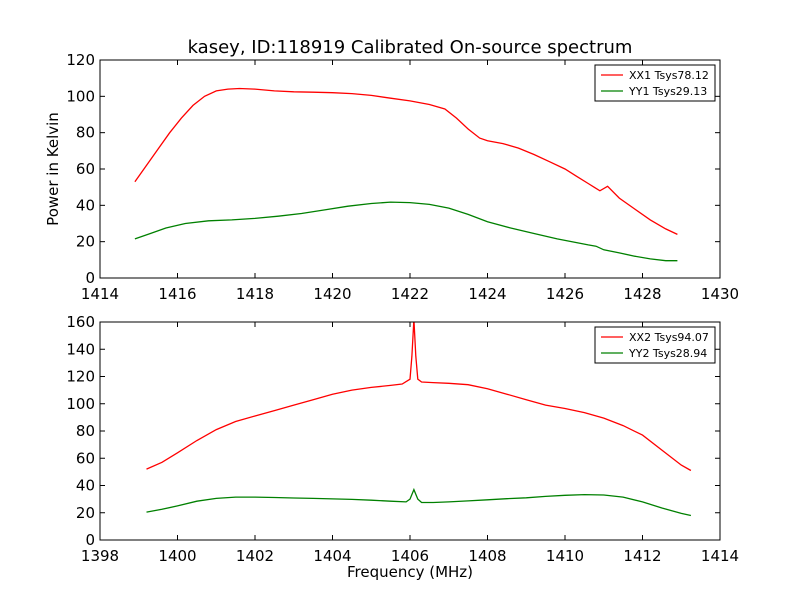 The width and height of the screenshot is (800, 600). What do you see at coordinates (255, 294) in the screenshot?
I see `x-tick-label: 1418` at bounding box center [255, 294].